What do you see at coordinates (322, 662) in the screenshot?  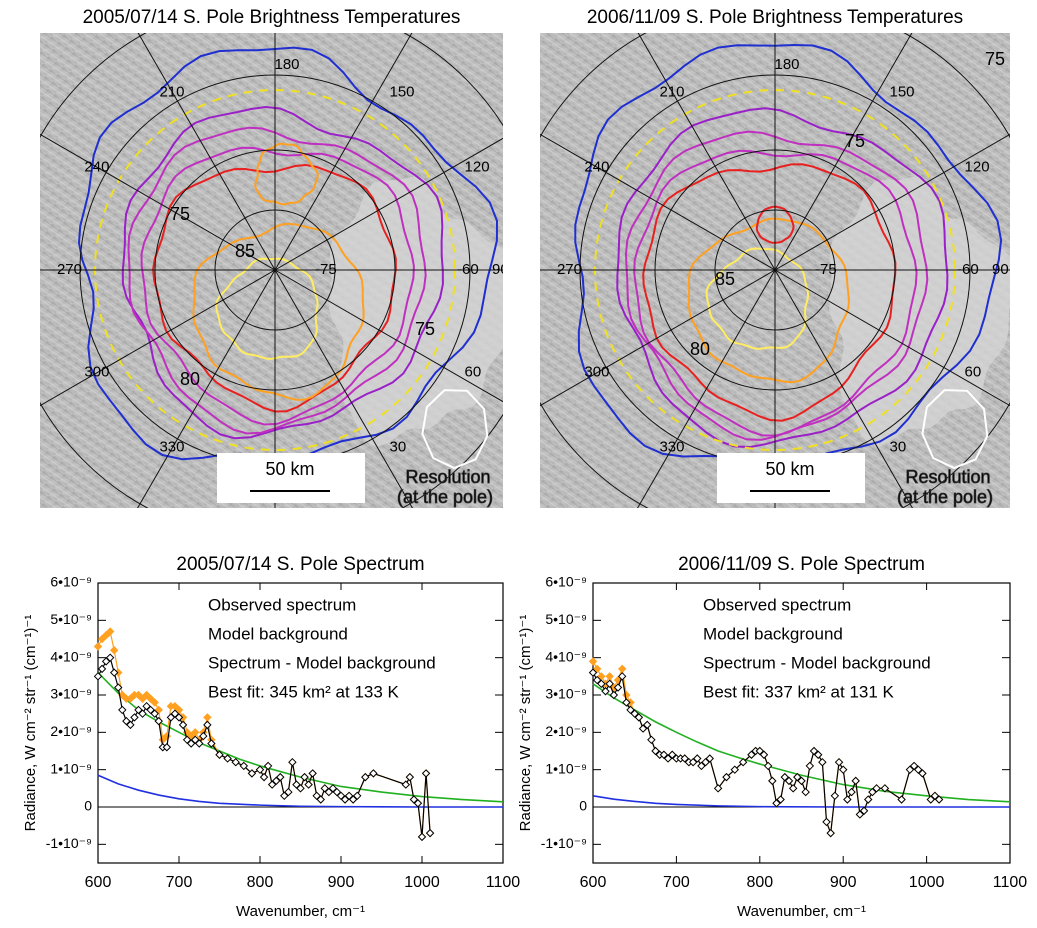 I see `legend-entry: Spectrum - Model background` at bounding box center [322, 662].